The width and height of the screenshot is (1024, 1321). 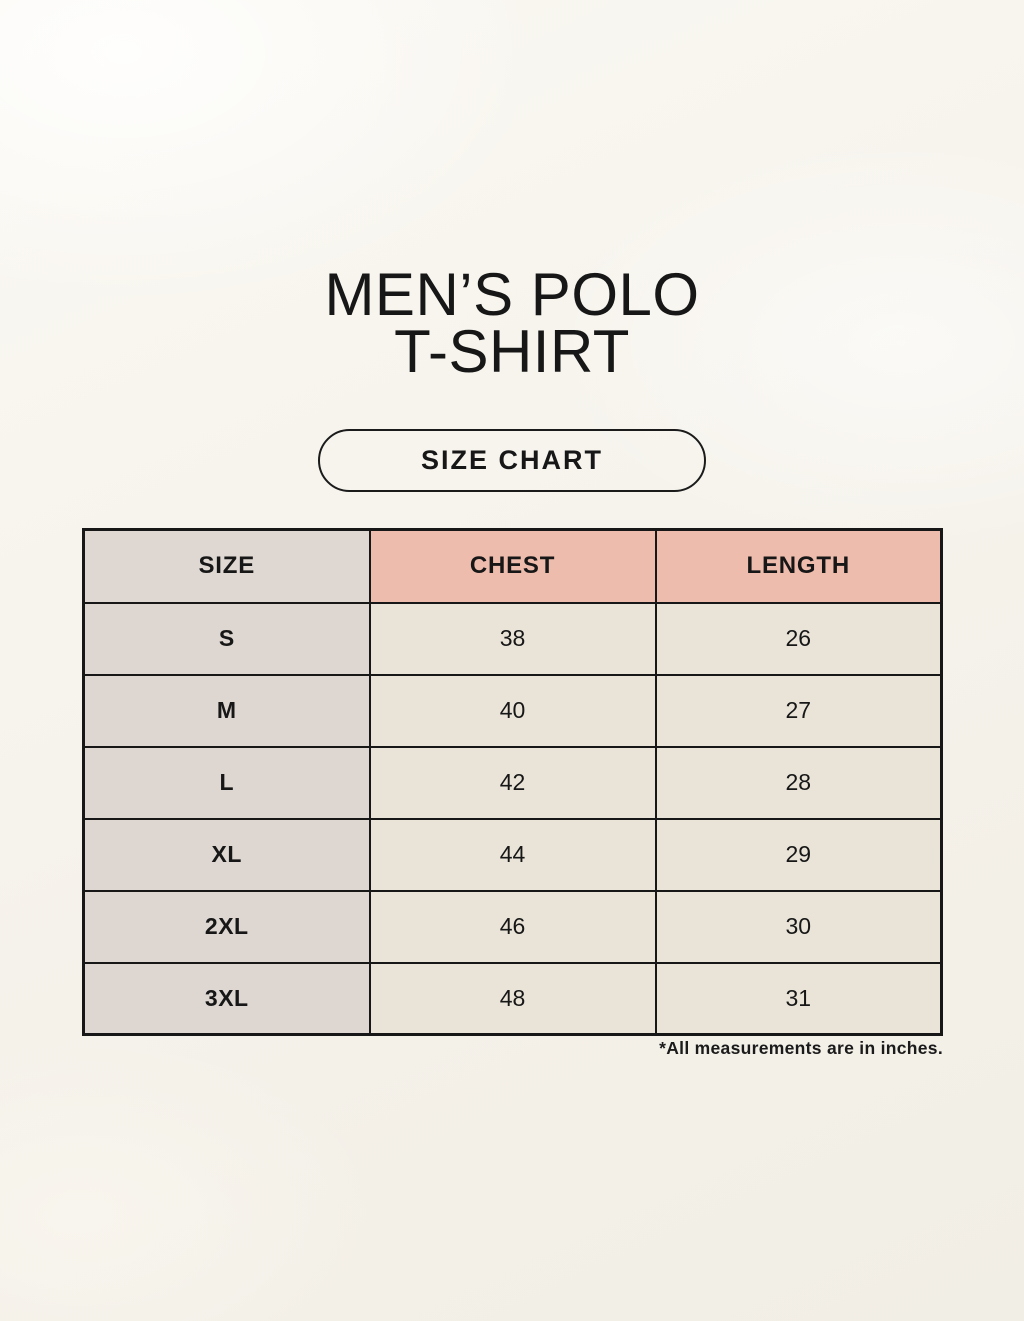 What do you see at coordinates (798, 998) in the screenshot?
I see `length-cell: 31` at bounding box center [798, 998].